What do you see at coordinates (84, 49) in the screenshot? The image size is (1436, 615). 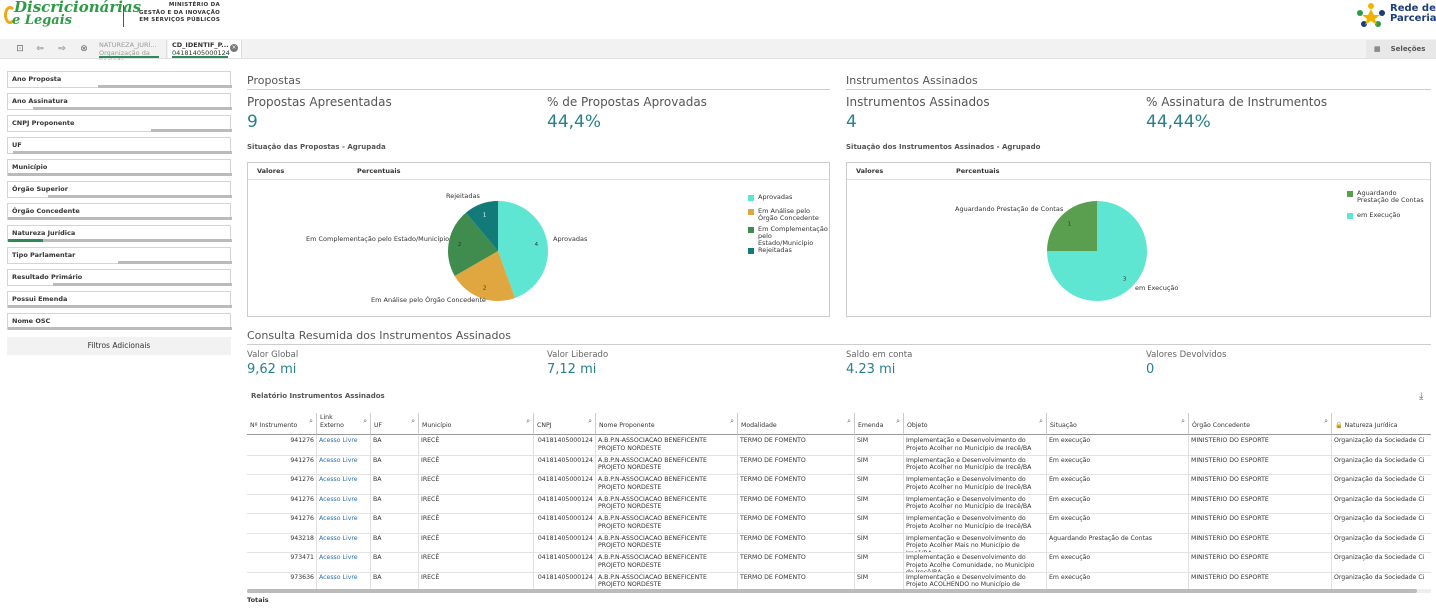 I see `clear-selections-icon: ⊗` at bounding box center [84, 49].